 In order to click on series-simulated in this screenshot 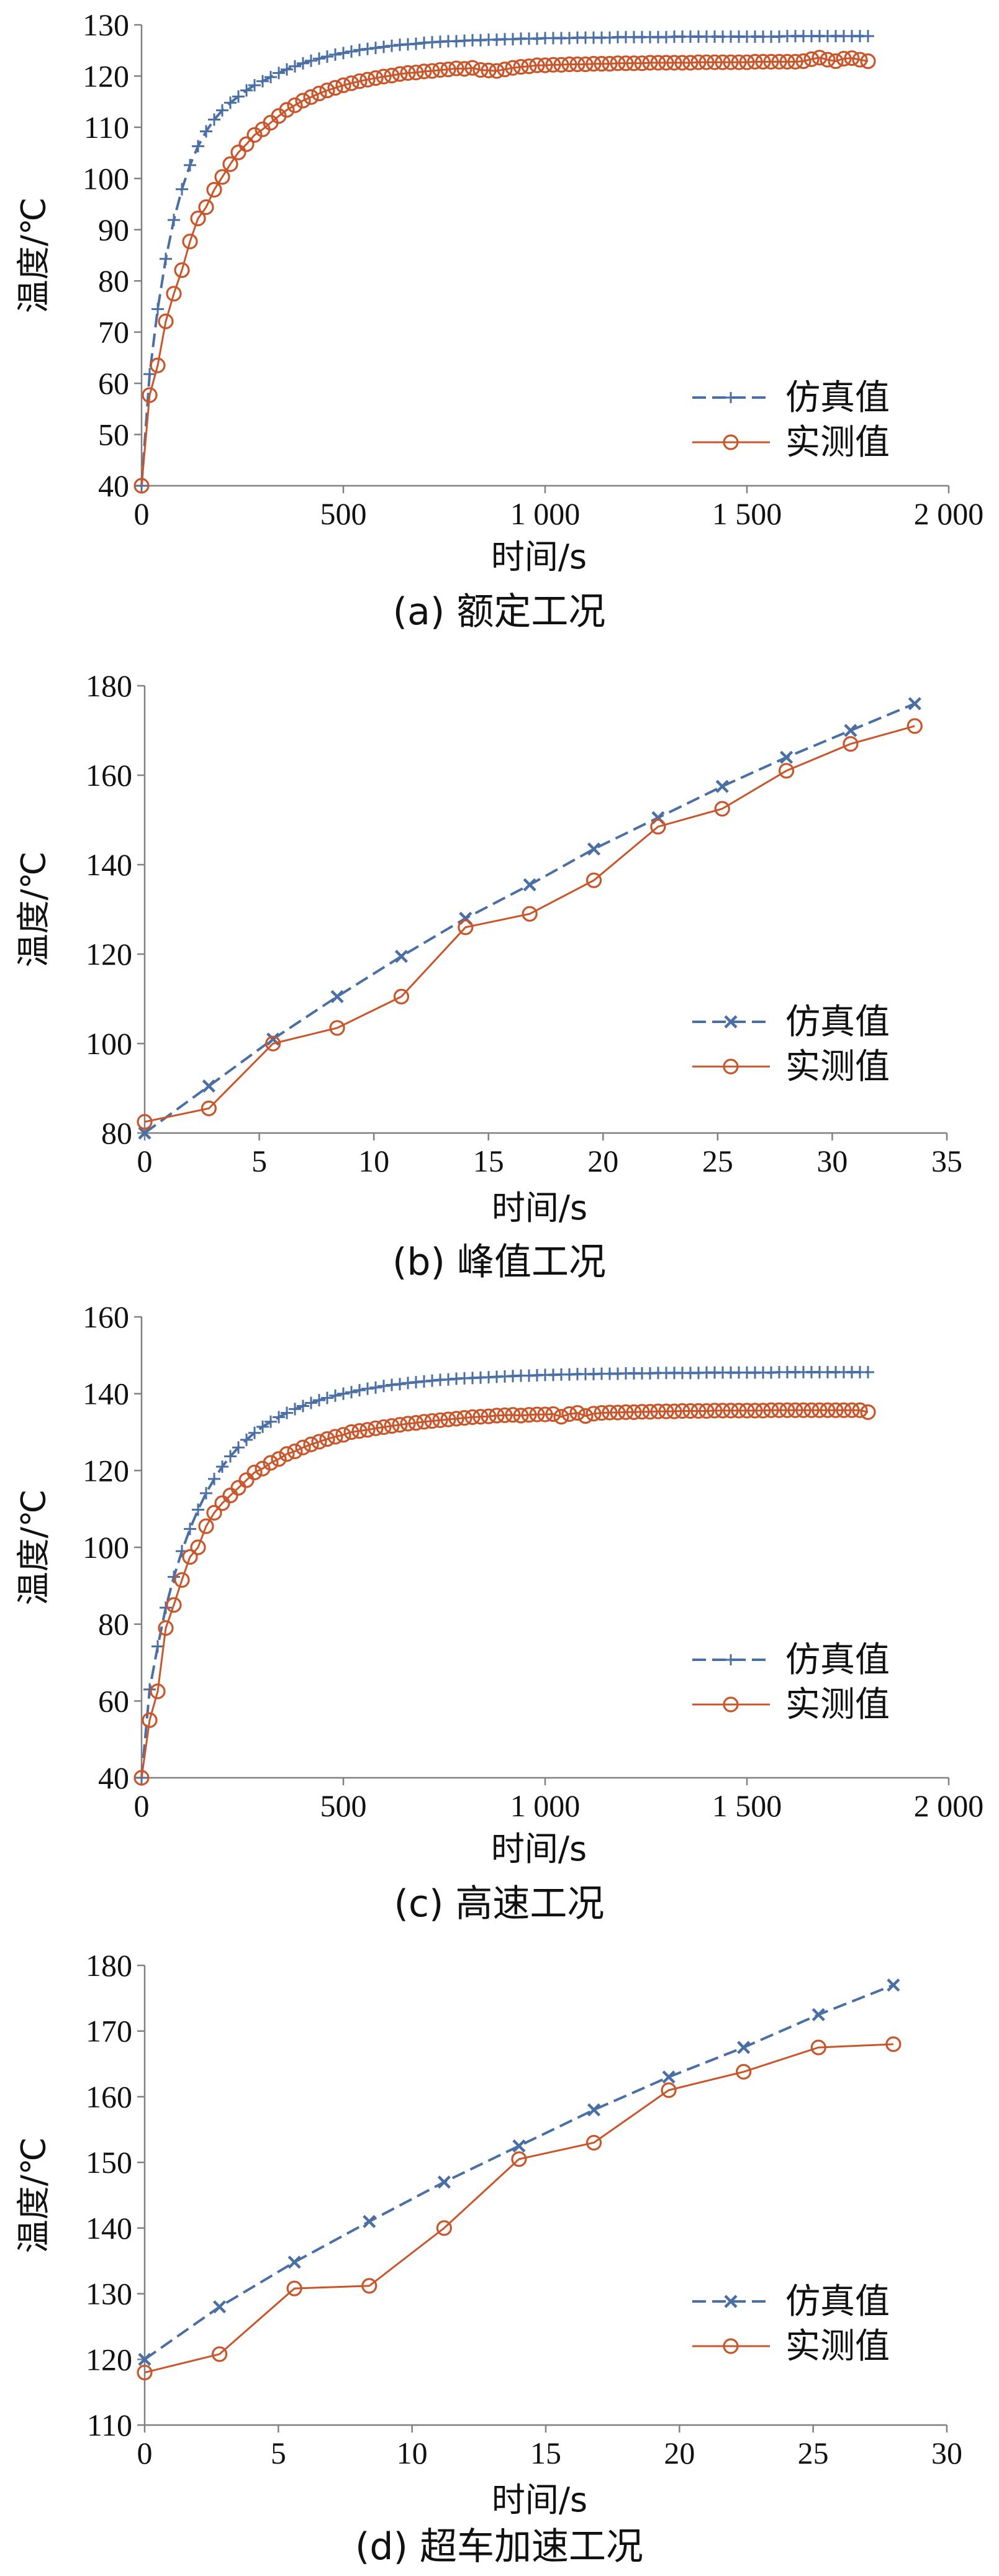, I will do `click(519, 2172)`.